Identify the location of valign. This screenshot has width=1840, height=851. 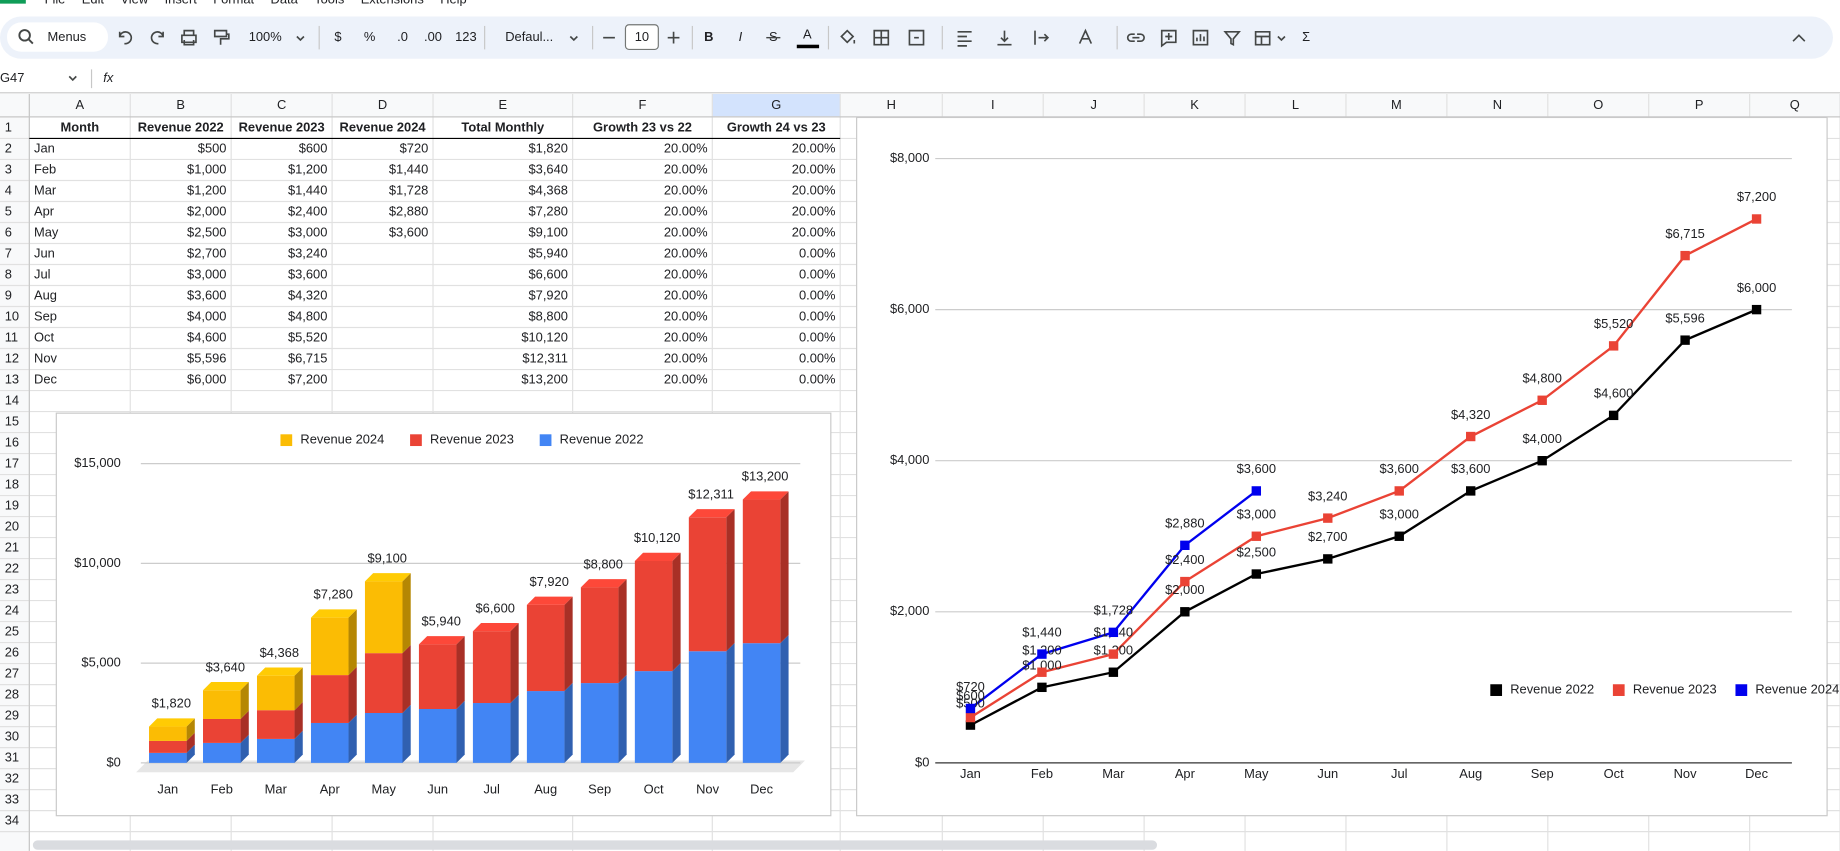
(1004, 38).